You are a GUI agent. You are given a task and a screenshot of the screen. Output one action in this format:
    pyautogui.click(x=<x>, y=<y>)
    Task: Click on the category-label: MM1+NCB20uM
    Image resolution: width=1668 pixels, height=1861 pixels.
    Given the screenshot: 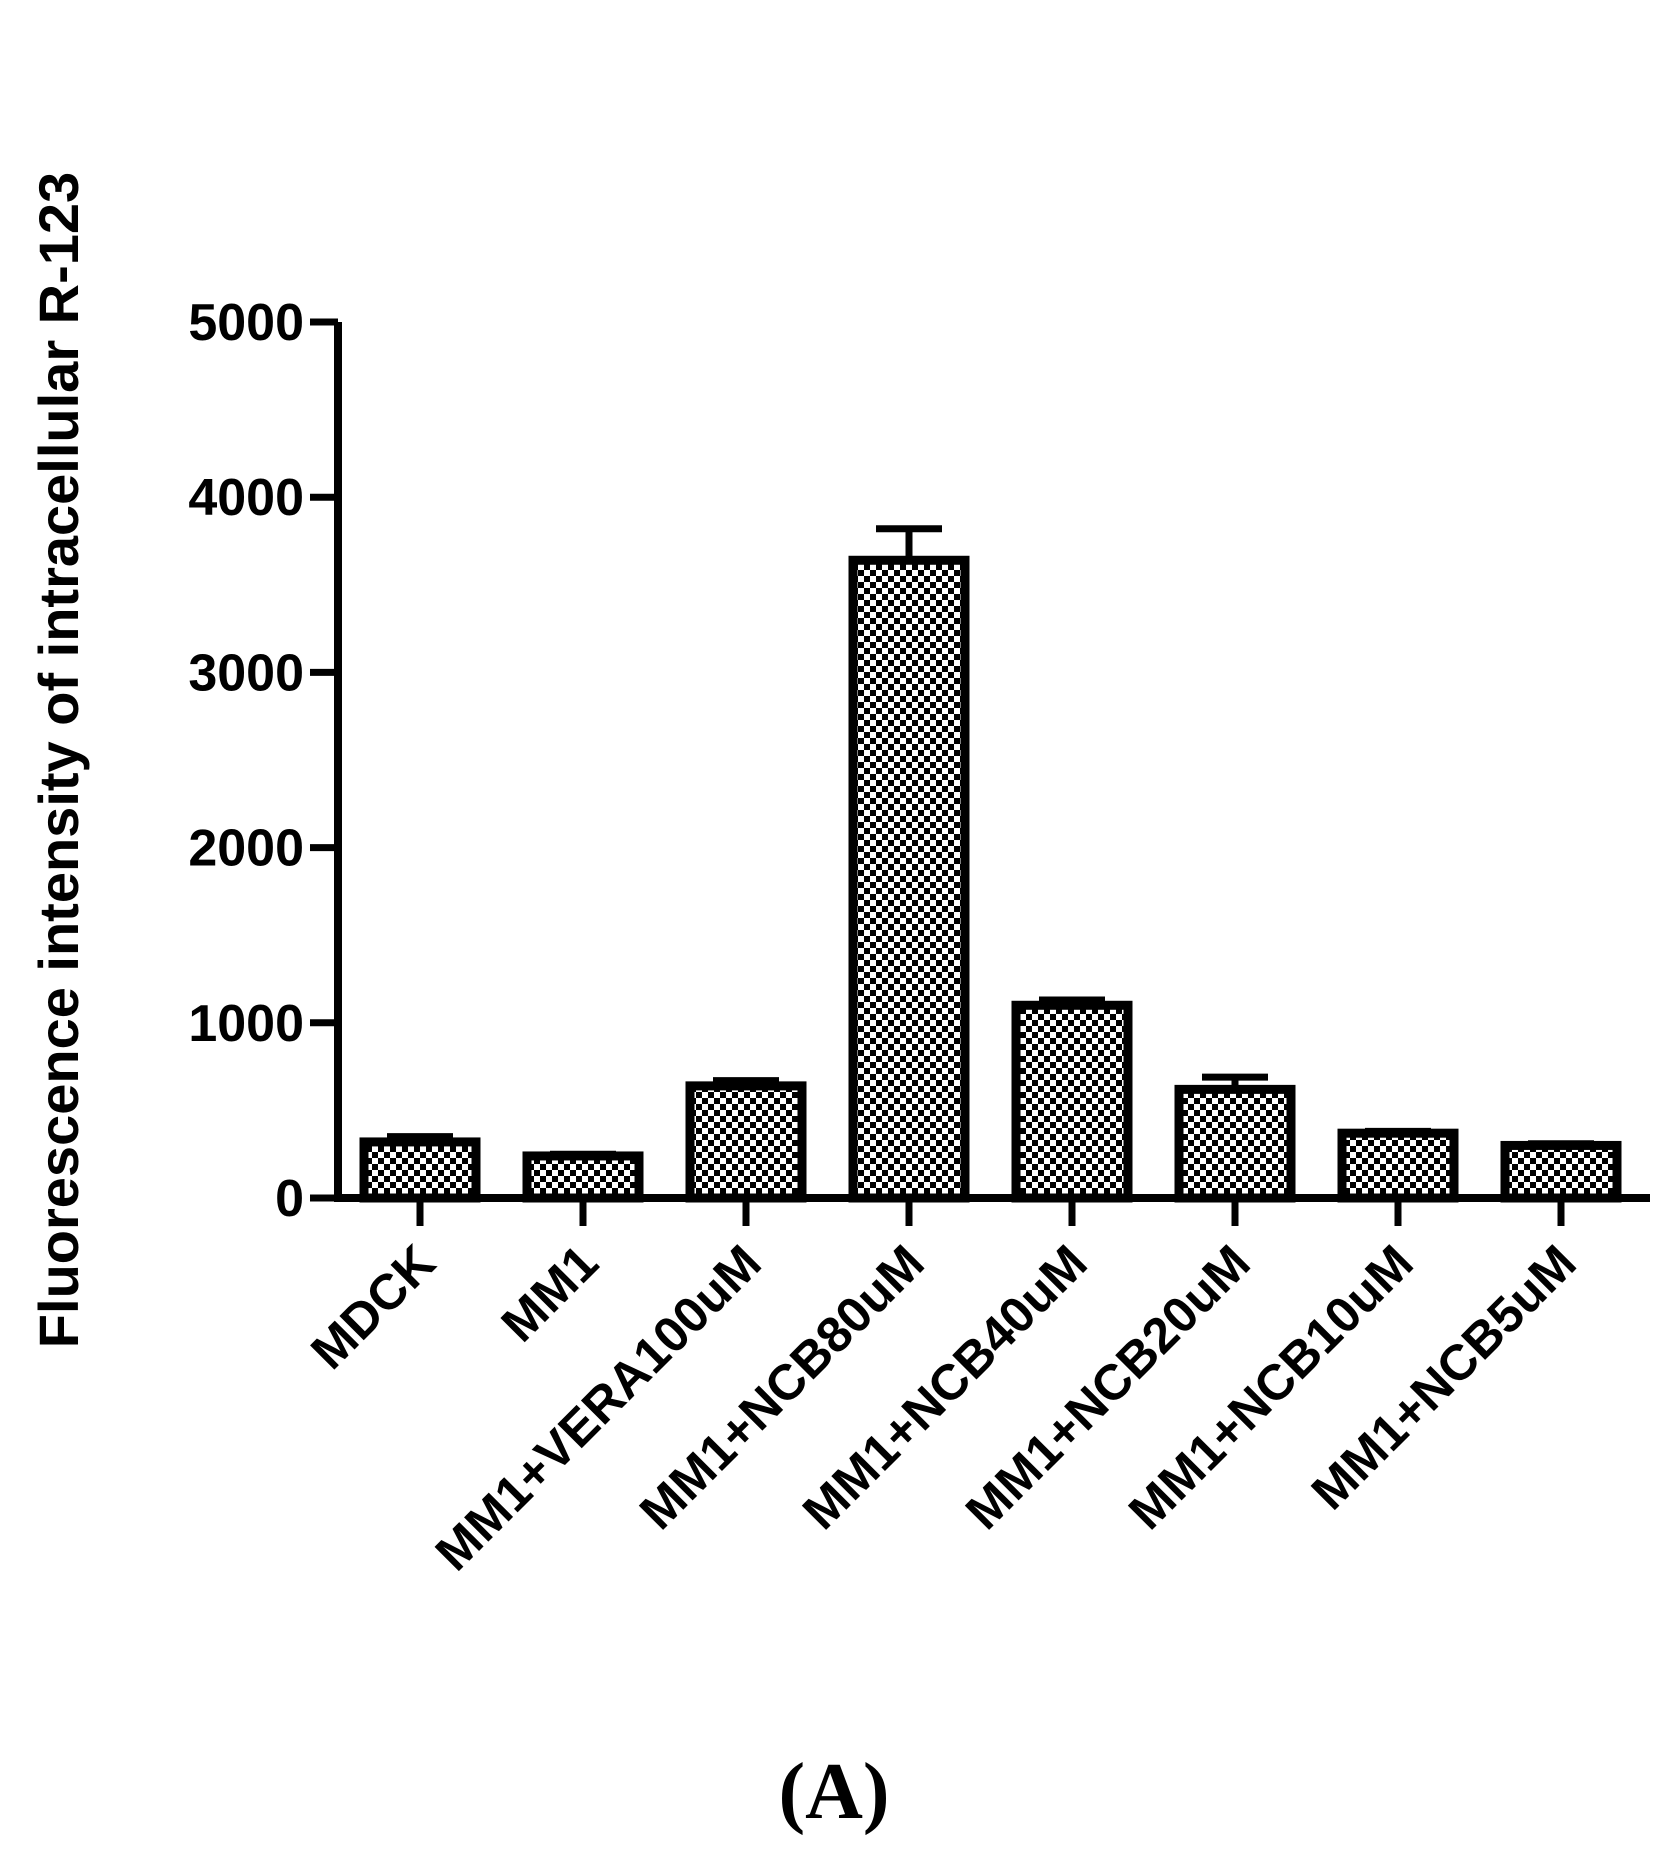 What is the action you would take?
    pyautogui.click(x=1108, y=1387)
    